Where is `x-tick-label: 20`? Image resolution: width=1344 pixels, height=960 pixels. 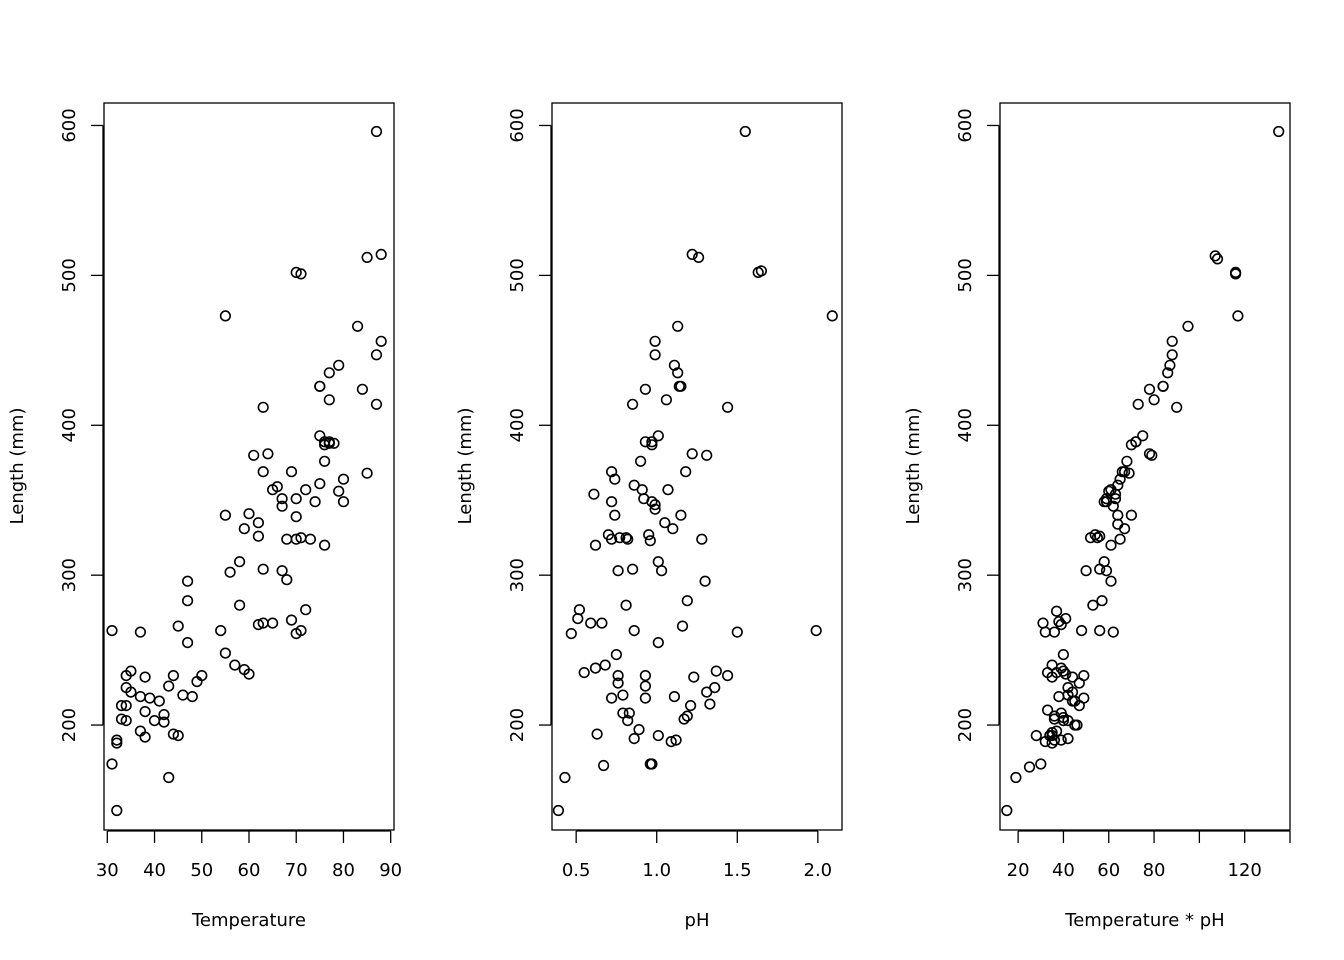 x-tick-label: 20 is located at coordinates (1018, 870).